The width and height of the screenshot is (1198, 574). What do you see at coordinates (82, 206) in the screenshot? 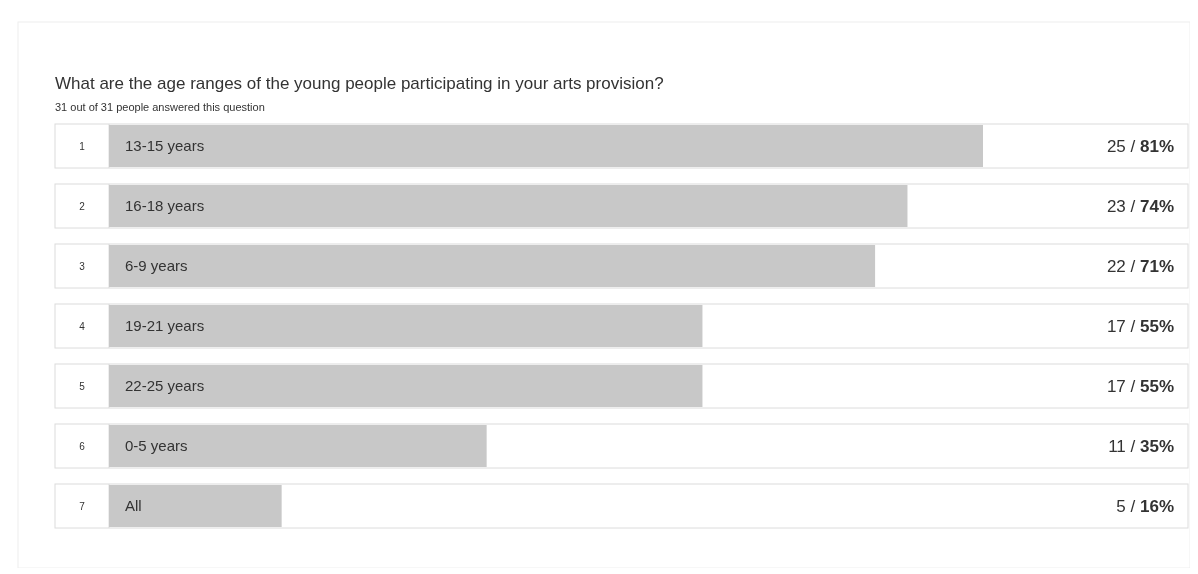
I see `text: 2` at bounding box center [82, 206].